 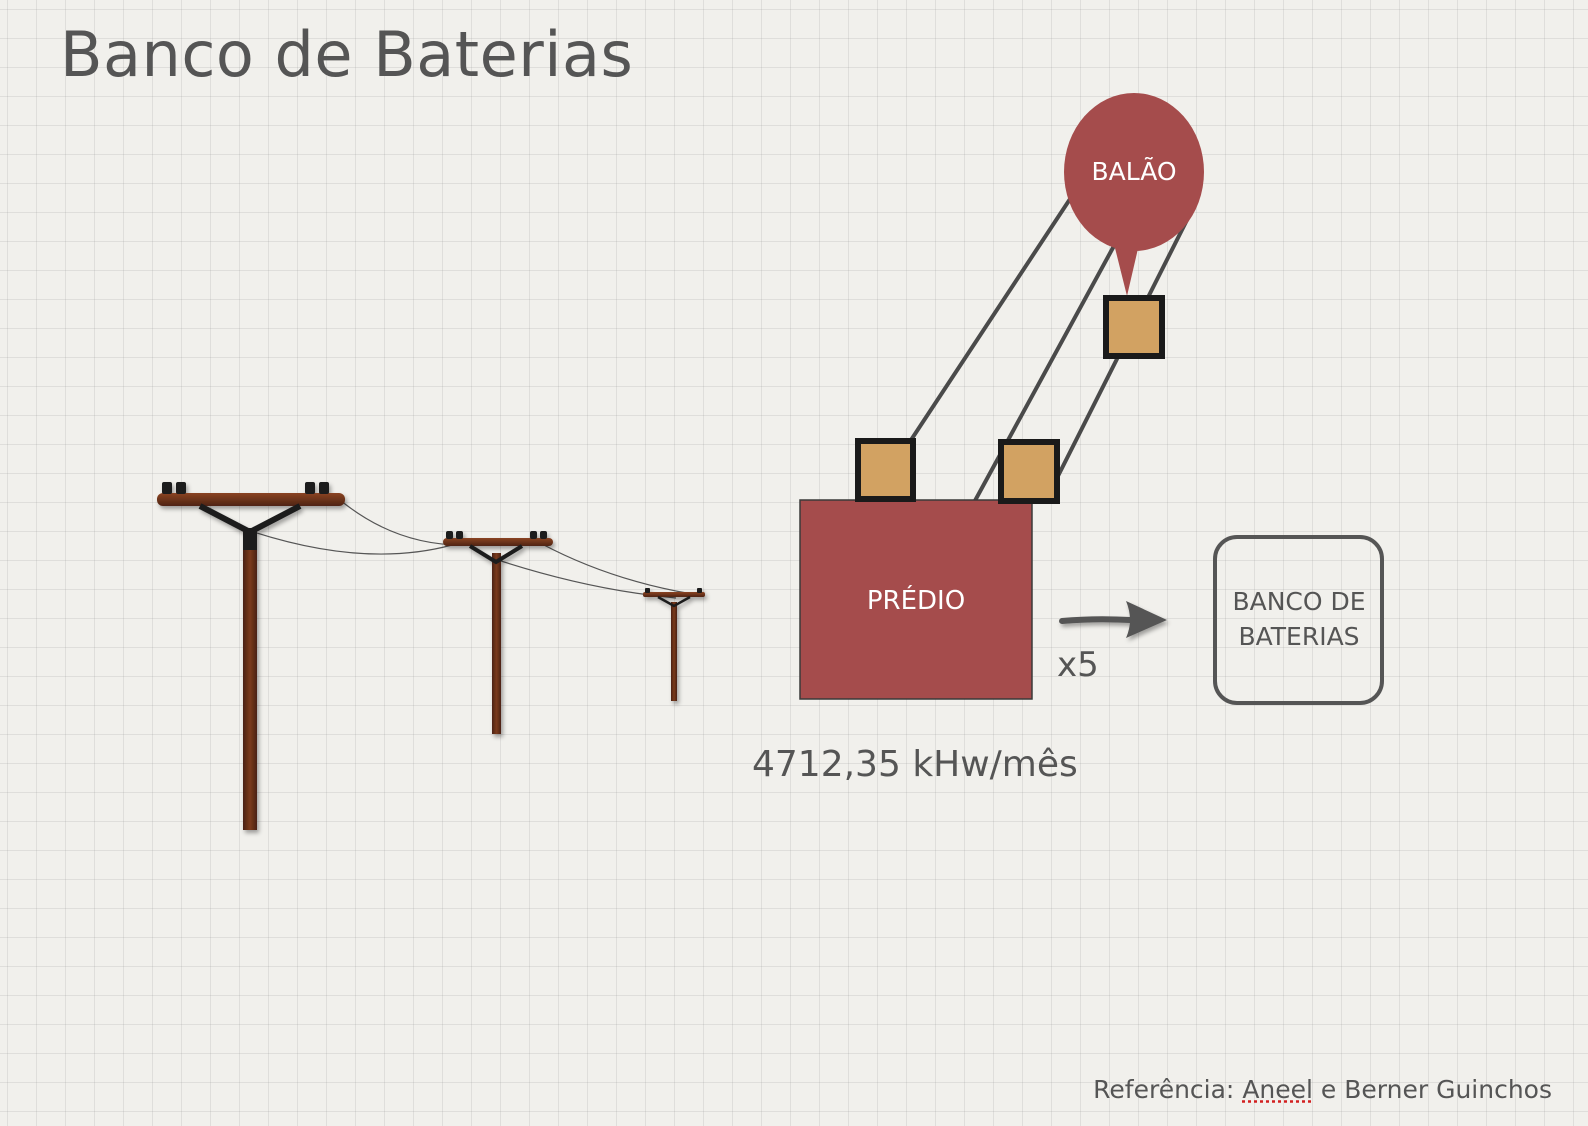 I want to click on utility-pole-medium, so click(x=498, y=632).